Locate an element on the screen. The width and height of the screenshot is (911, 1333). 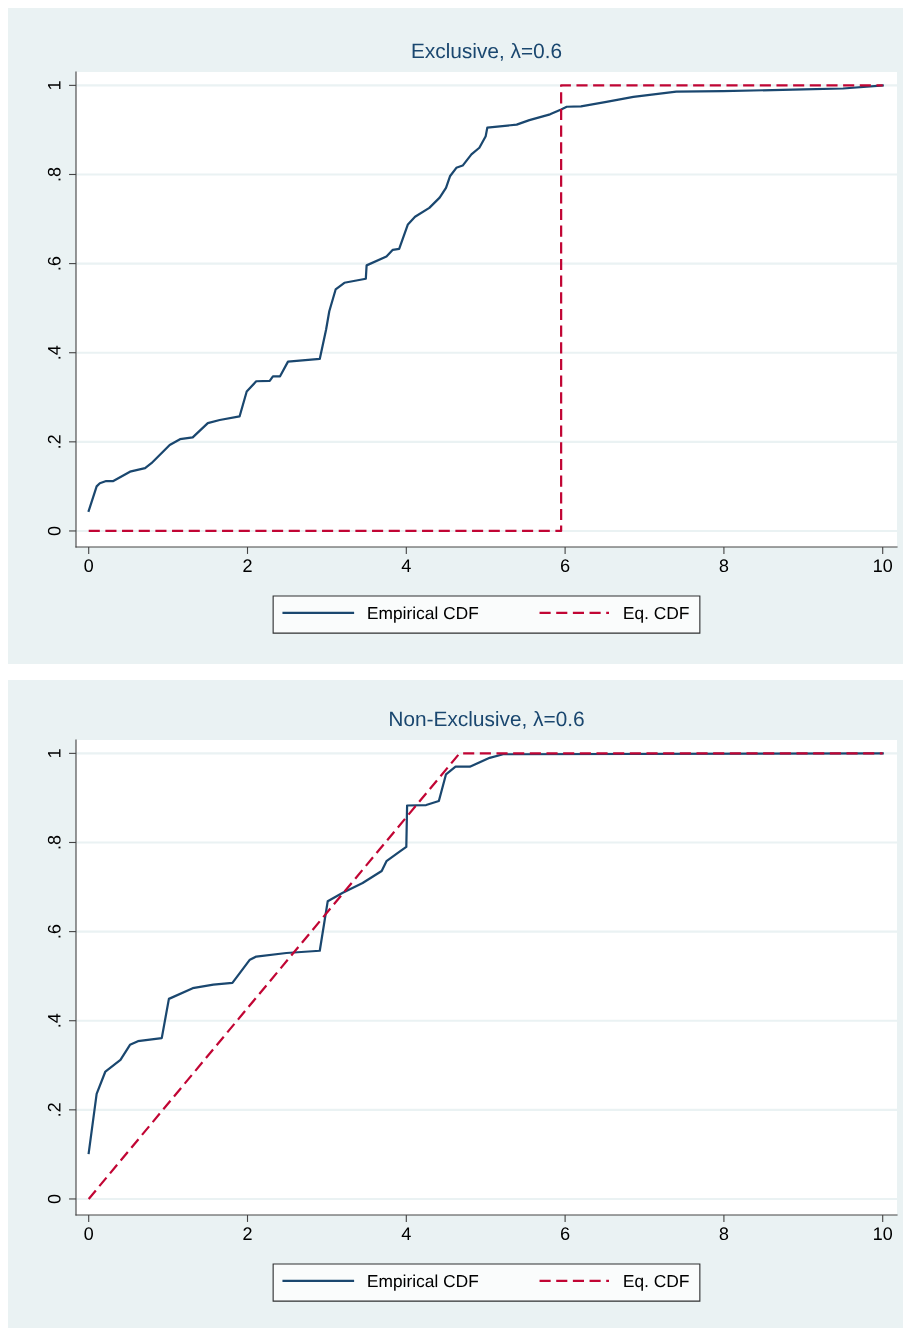
chart-title: Non-Exclusive, λ=0.6 is located at coordinates (487, 720).